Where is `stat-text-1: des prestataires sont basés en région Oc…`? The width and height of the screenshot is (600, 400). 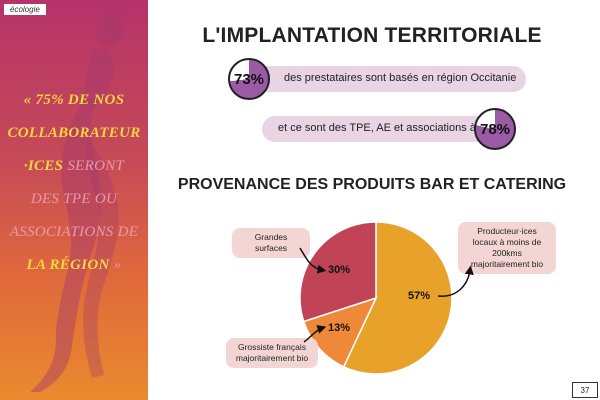 stat-text-1: des prestataires sont basés en région Oc… is located at coordinates (400, 78).